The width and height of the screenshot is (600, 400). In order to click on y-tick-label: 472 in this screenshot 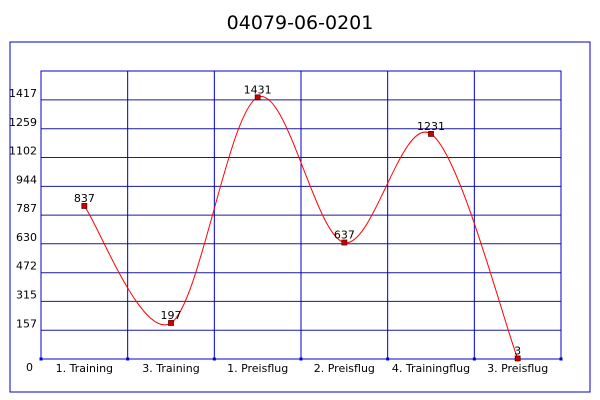, I will do `click(26, 266)`.